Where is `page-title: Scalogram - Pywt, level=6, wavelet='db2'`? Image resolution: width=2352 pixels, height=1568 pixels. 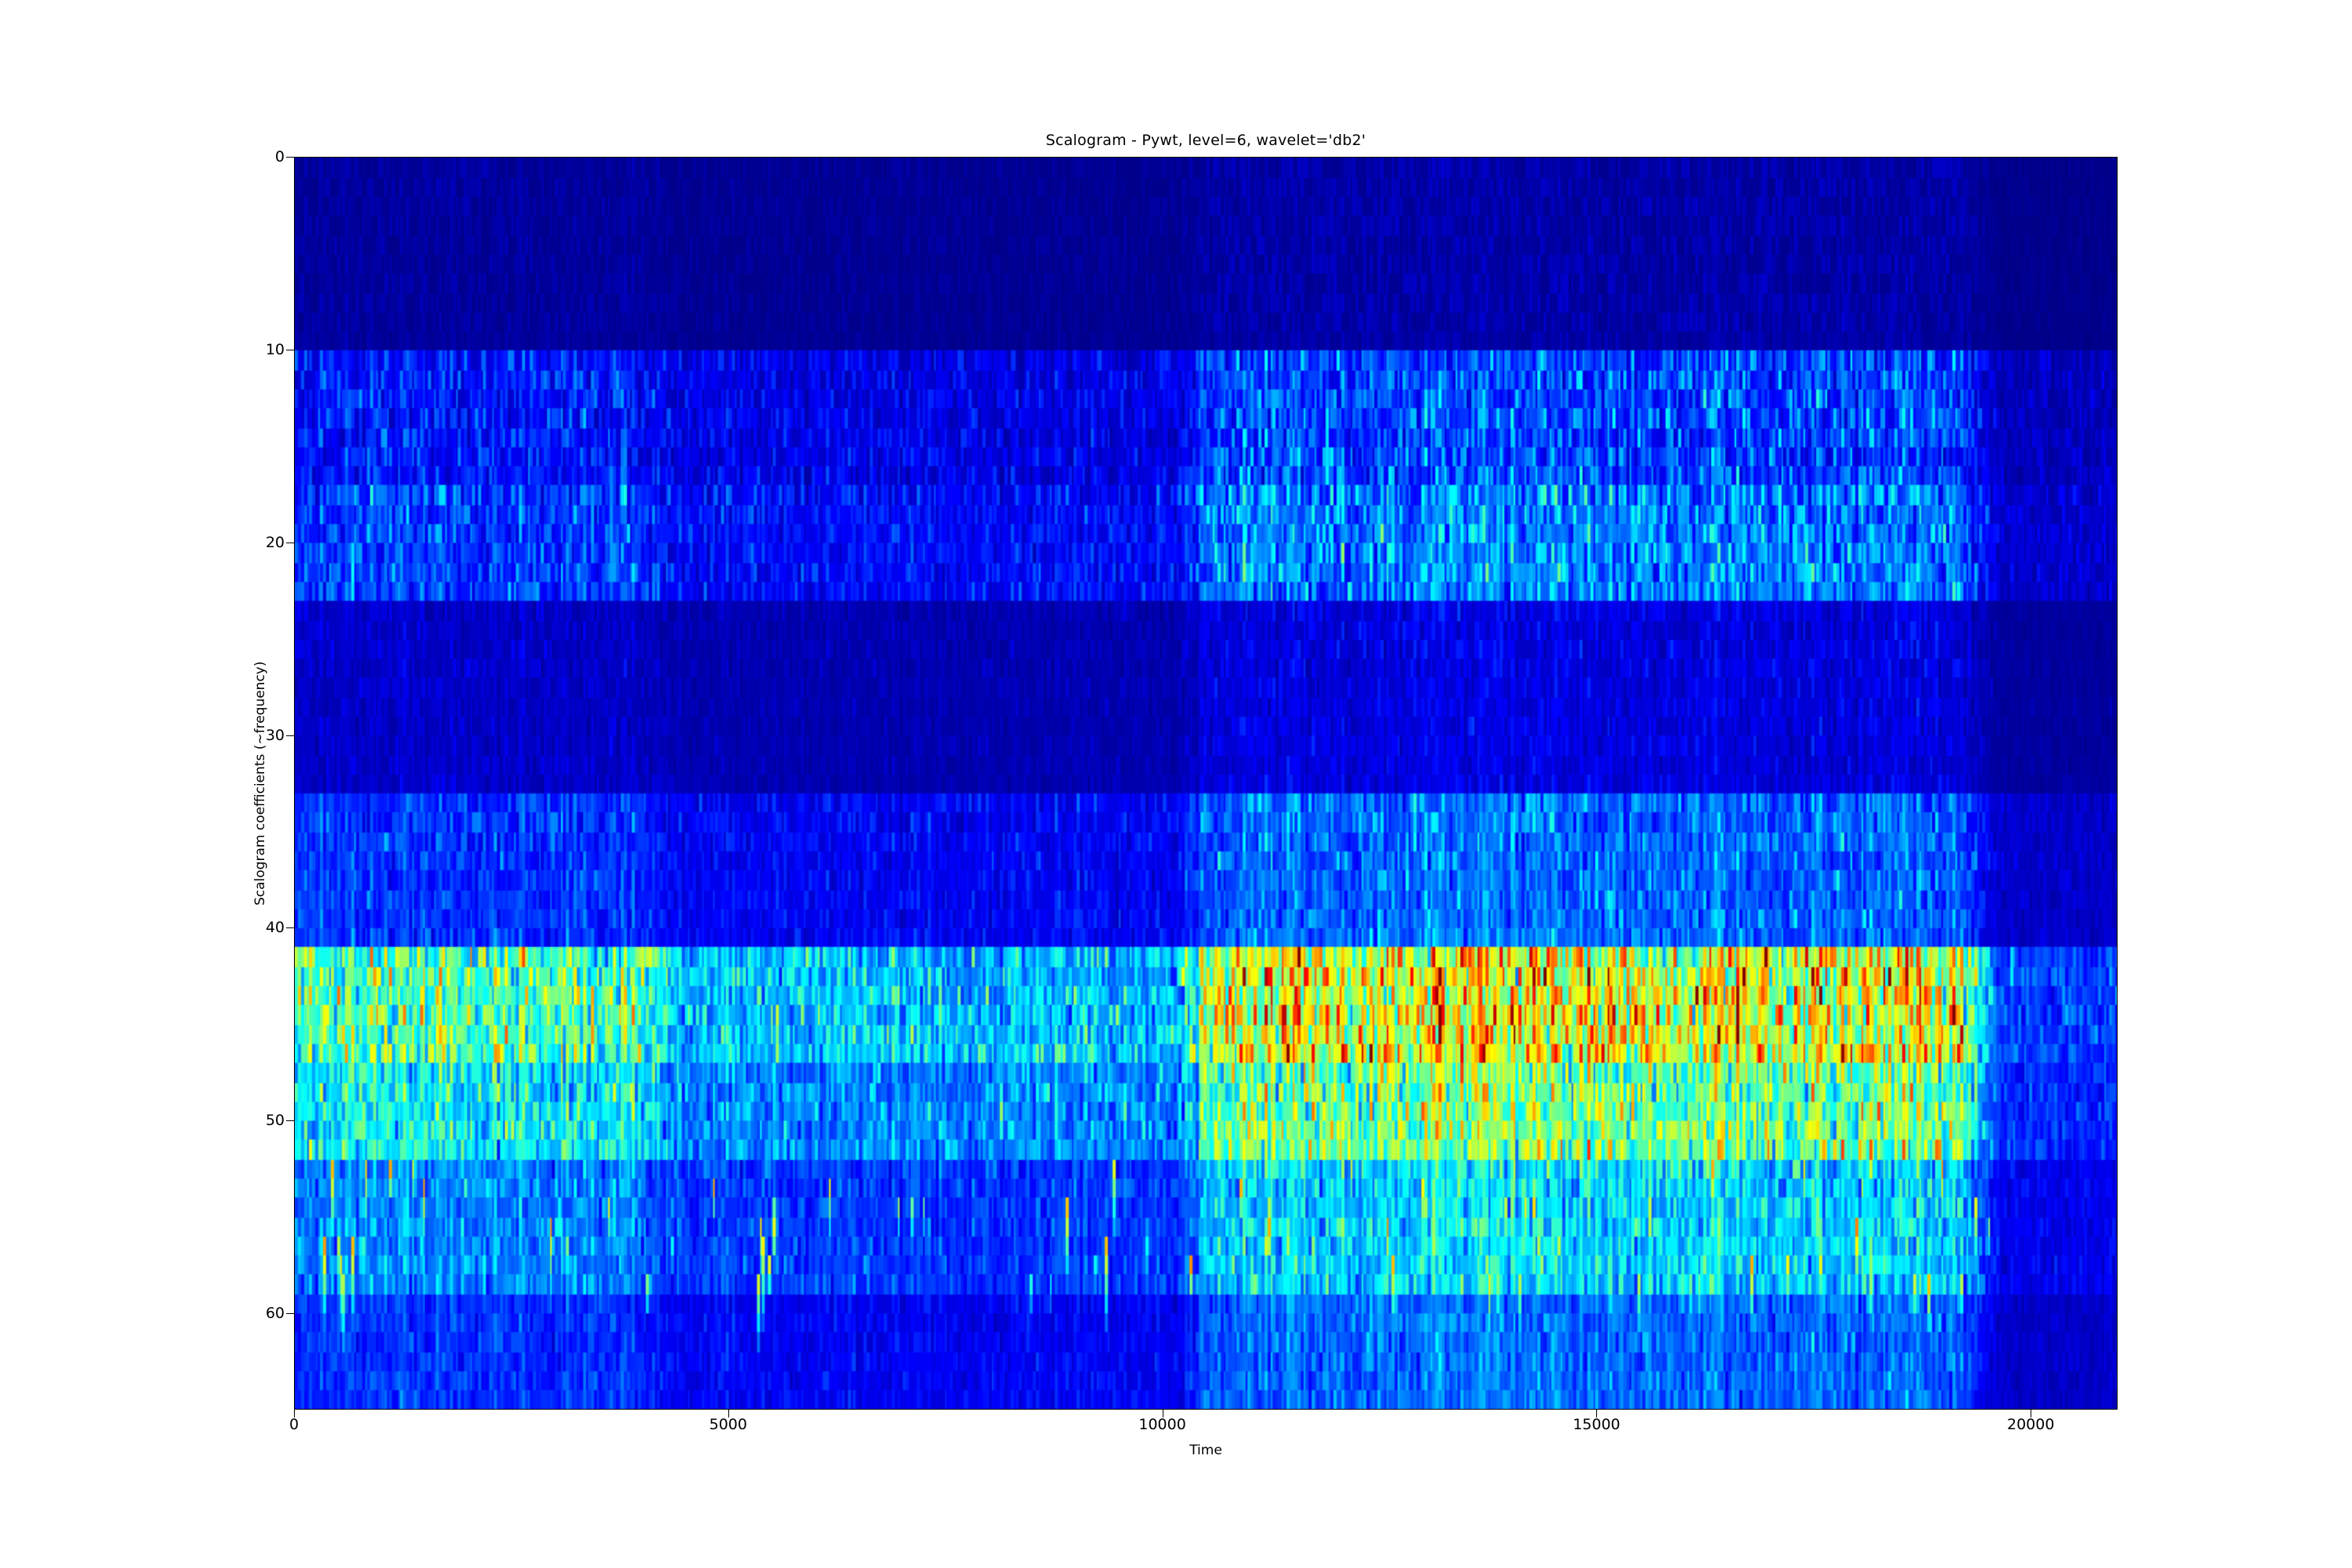 page-title: Scalogram - Pywt, level=6, wavelet='db2' is located at coordinates (1206, 140).